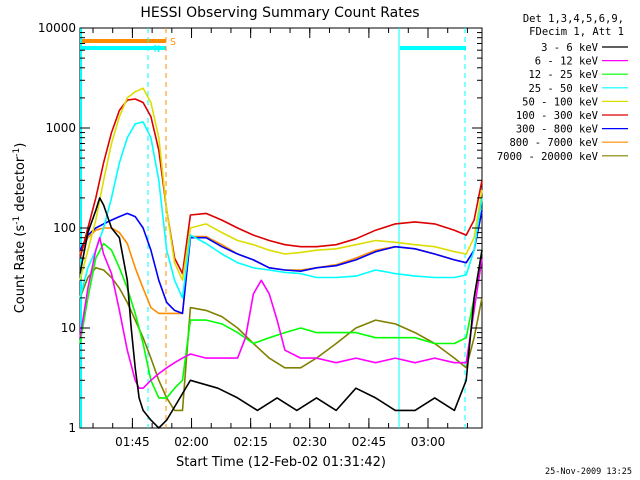  What do you see at coordinates (369, 442) in the screenshot?
I see `x-tick-label: 02:45` at bounding box center [369, 442].